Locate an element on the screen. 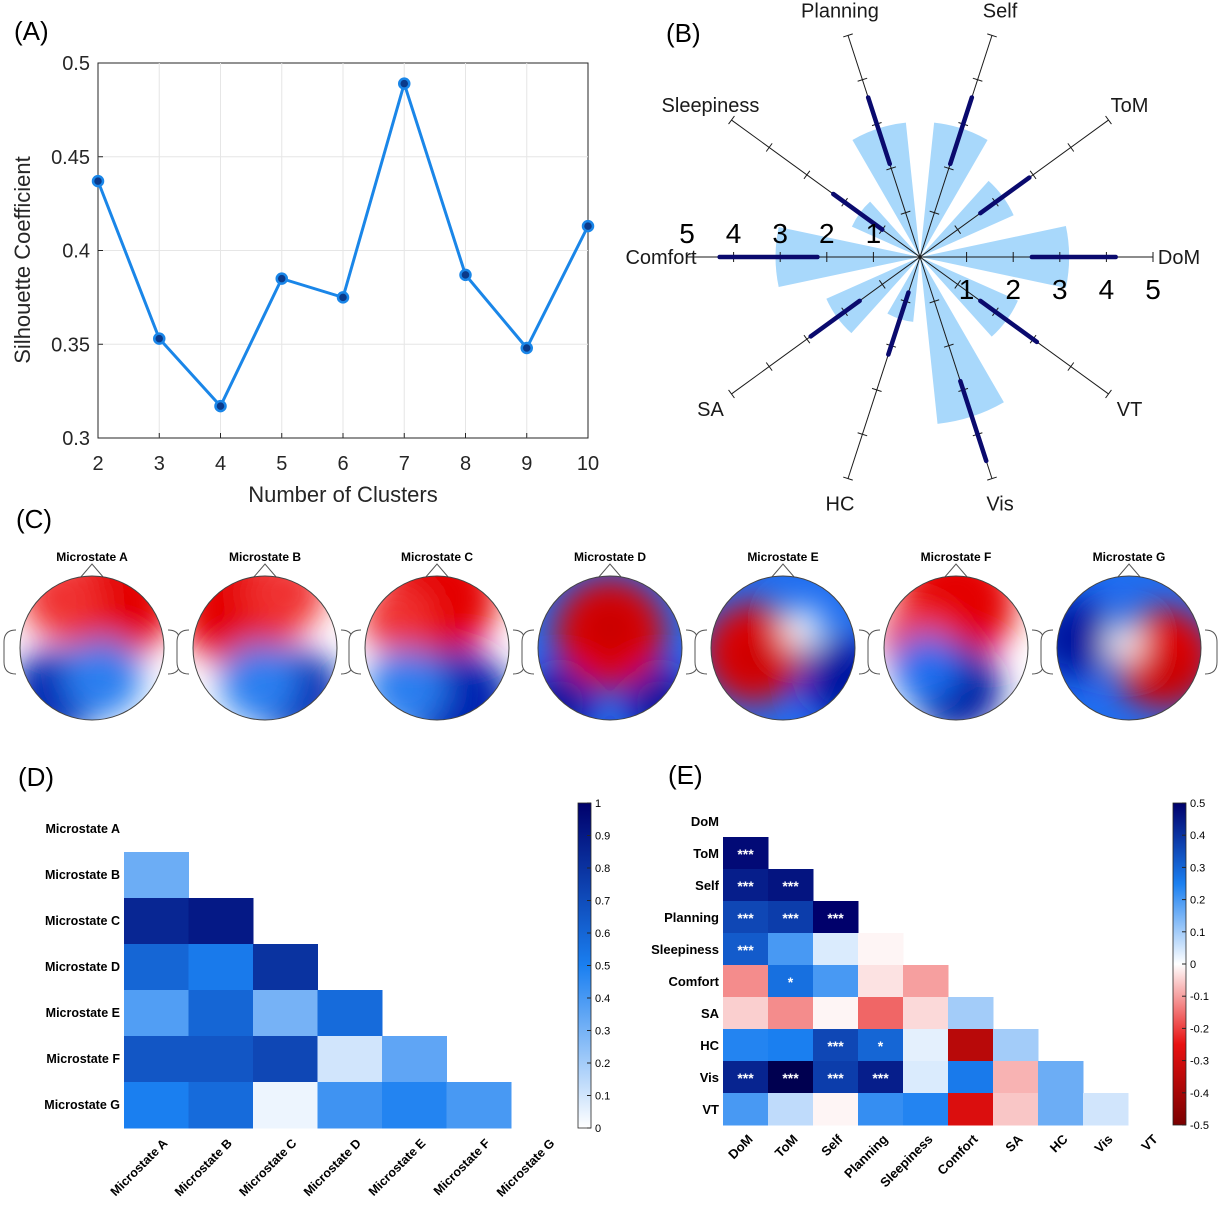  category-label: SA is located at coordinates (710, 410).